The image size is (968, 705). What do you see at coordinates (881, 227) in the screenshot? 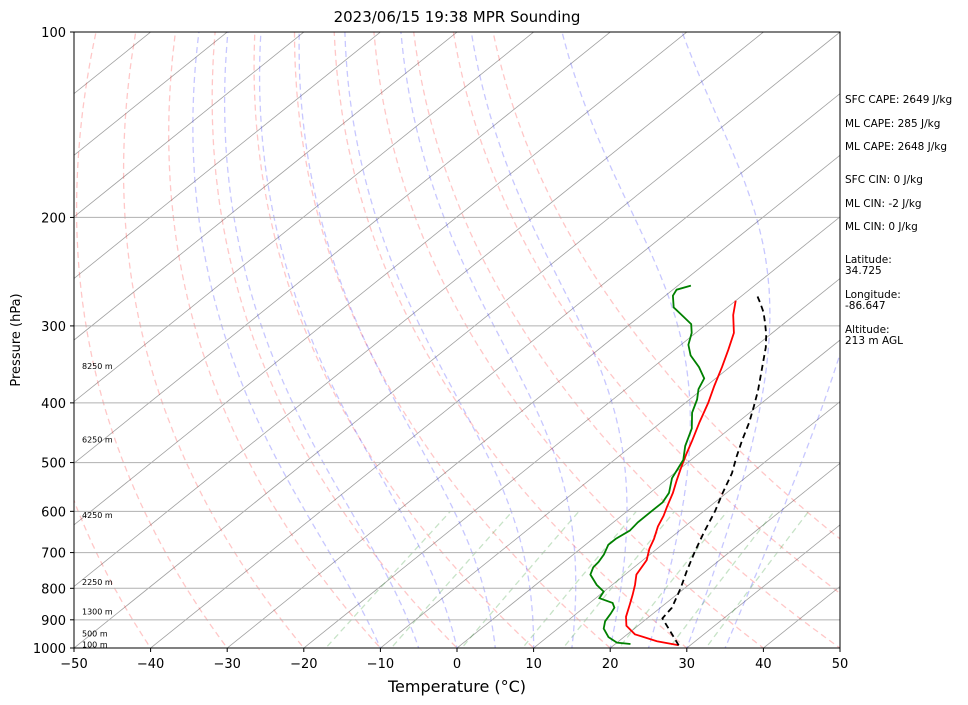
I see `stat-ml-cin-2: ML CIN: 0 J/kg` at bounding box center [881, 227].